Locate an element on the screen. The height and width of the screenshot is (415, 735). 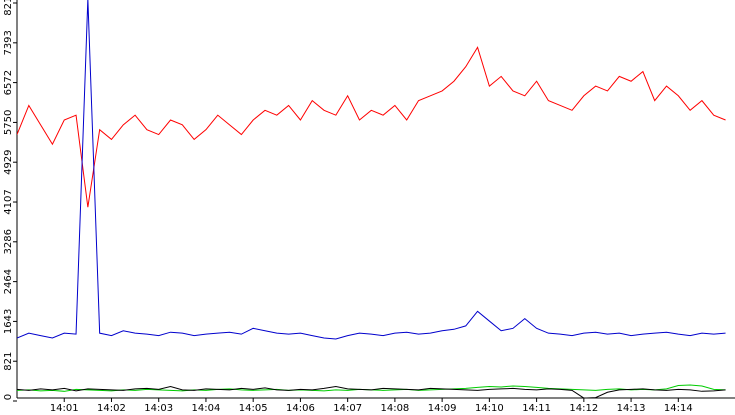
y-tick-label: 5750 is located at coordinates (8, 122).